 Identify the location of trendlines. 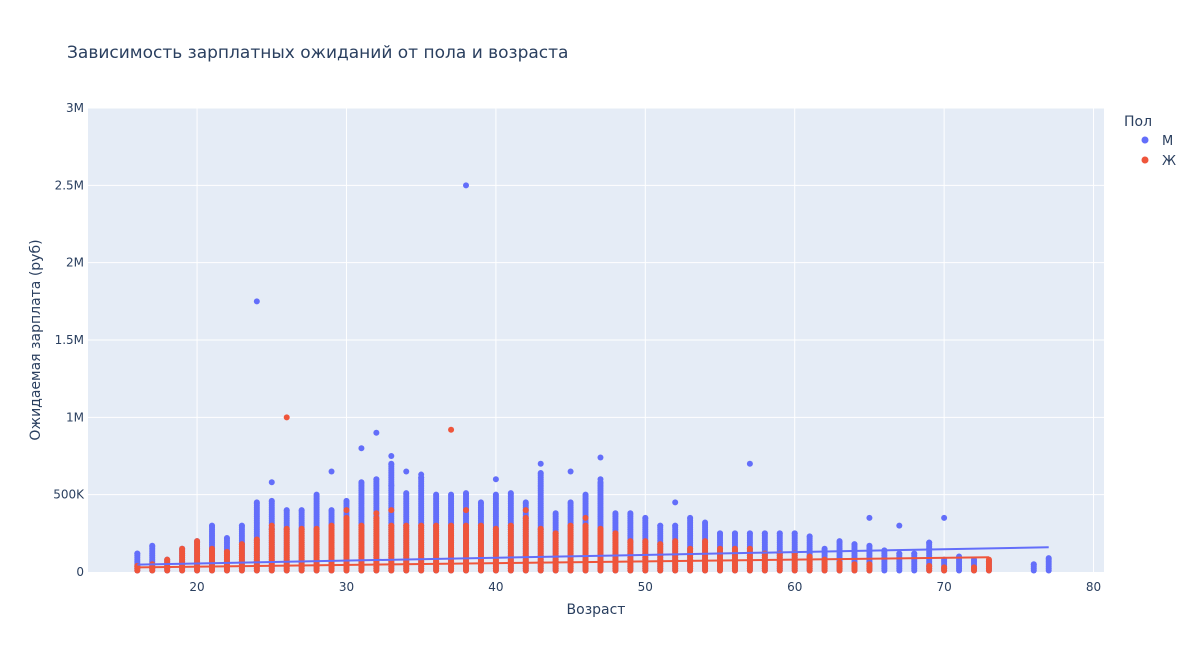
(593, 557).